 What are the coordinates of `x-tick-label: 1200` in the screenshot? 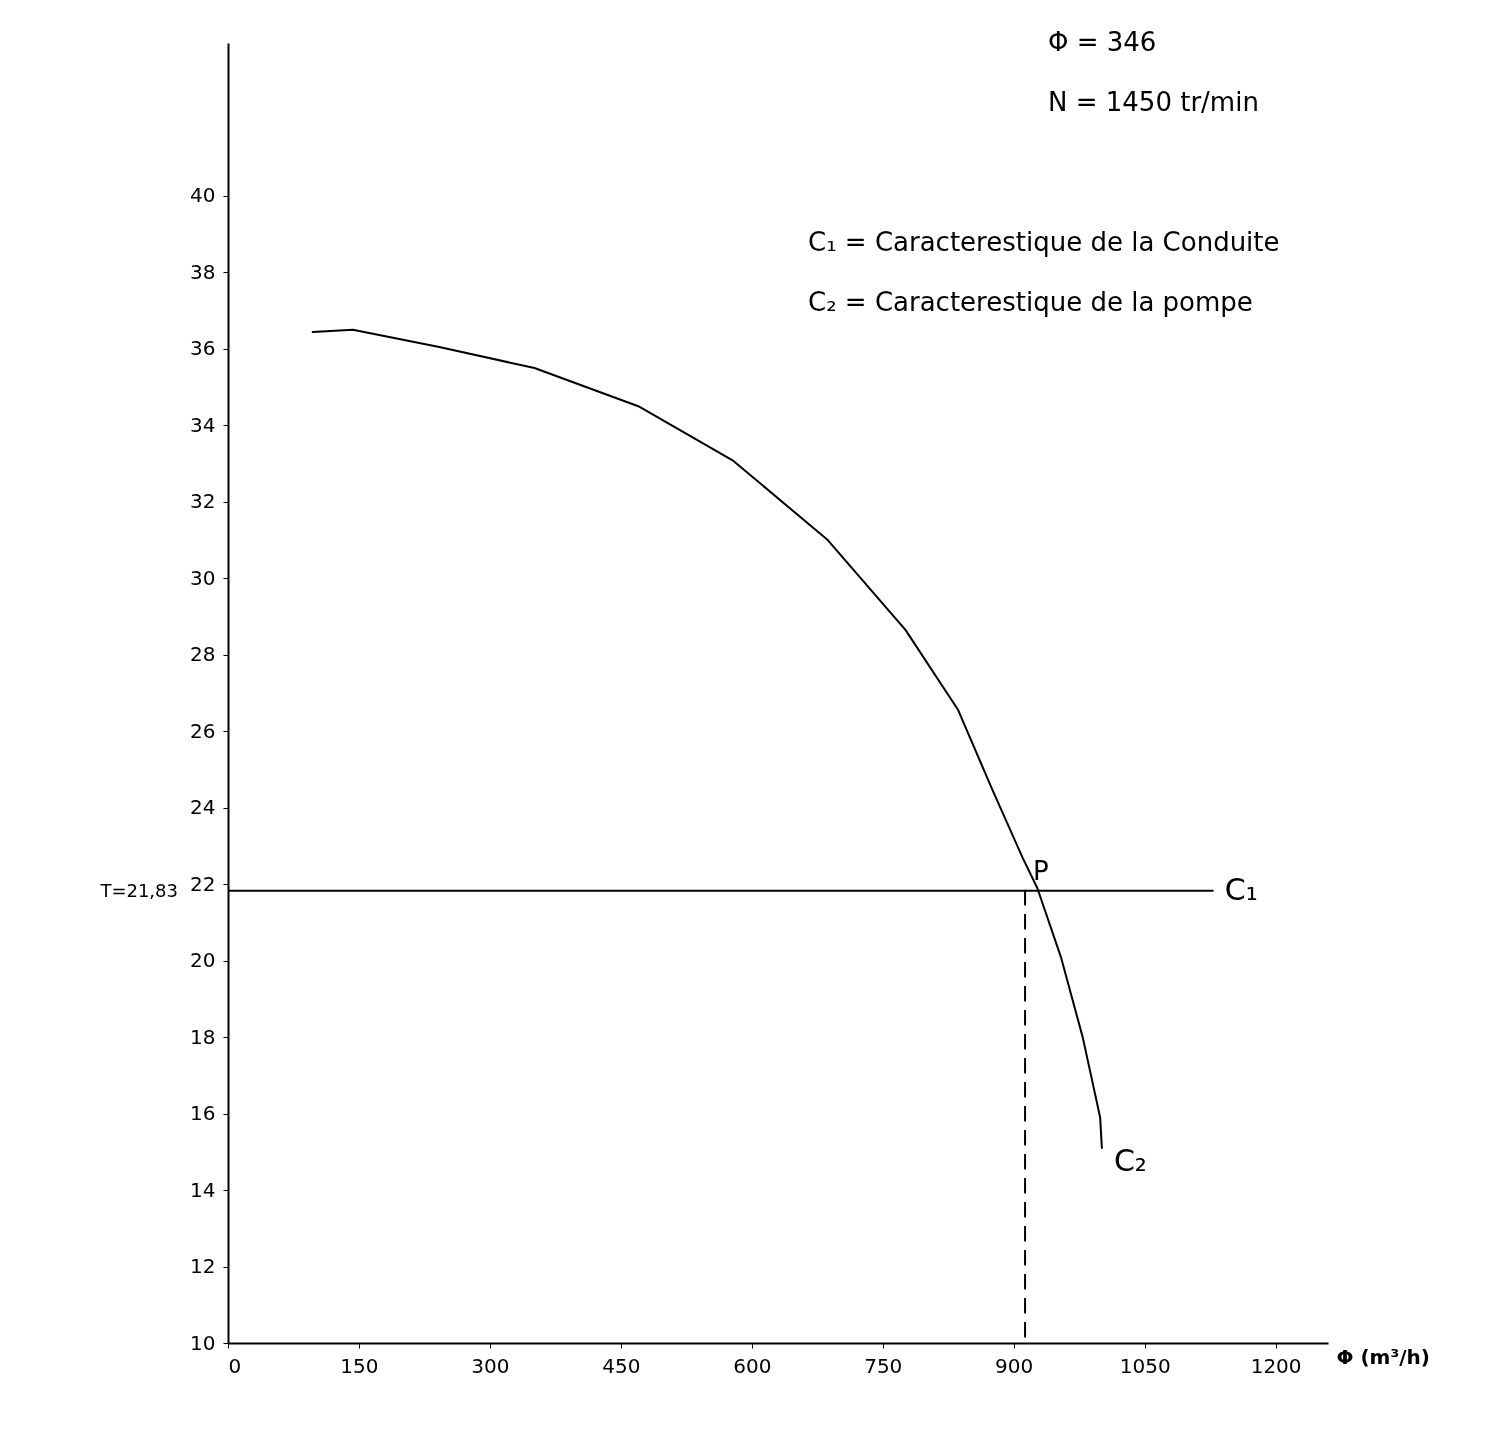 It's located at (1276, 1365).